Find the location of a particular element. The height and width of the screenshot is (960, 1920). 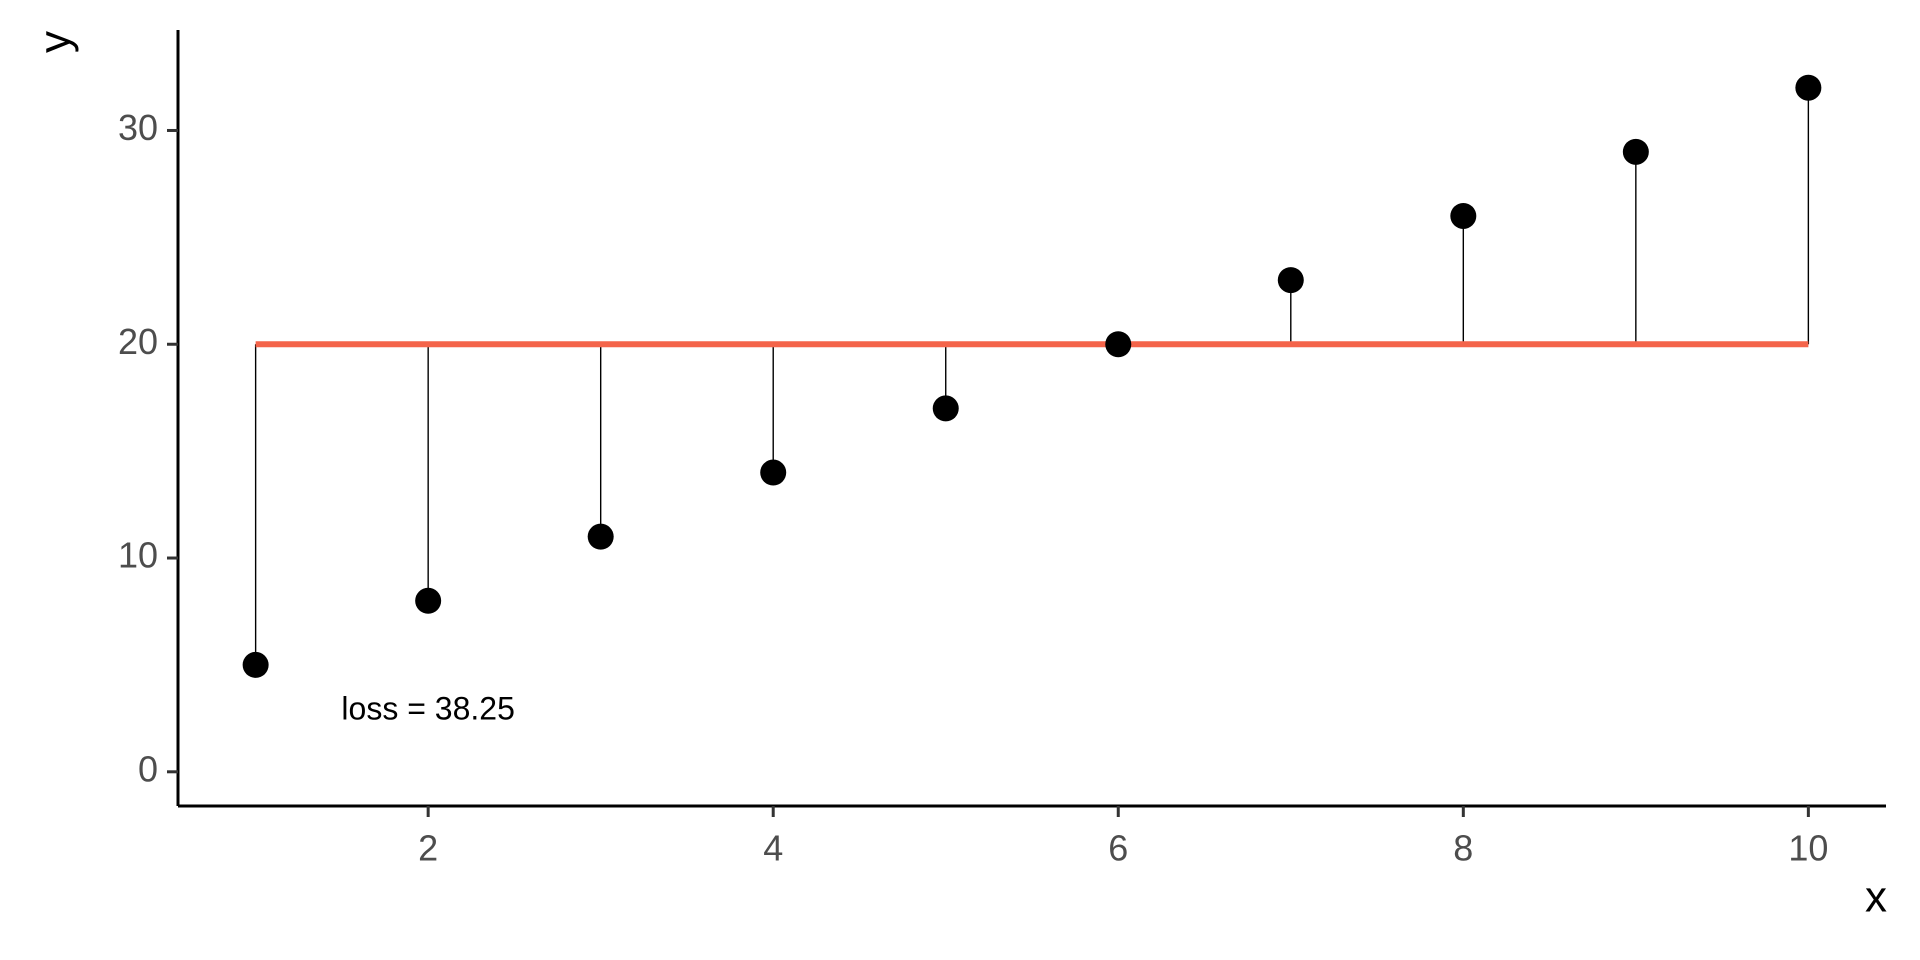

y-tick-label: 30 is located at coordinates (138, 127).